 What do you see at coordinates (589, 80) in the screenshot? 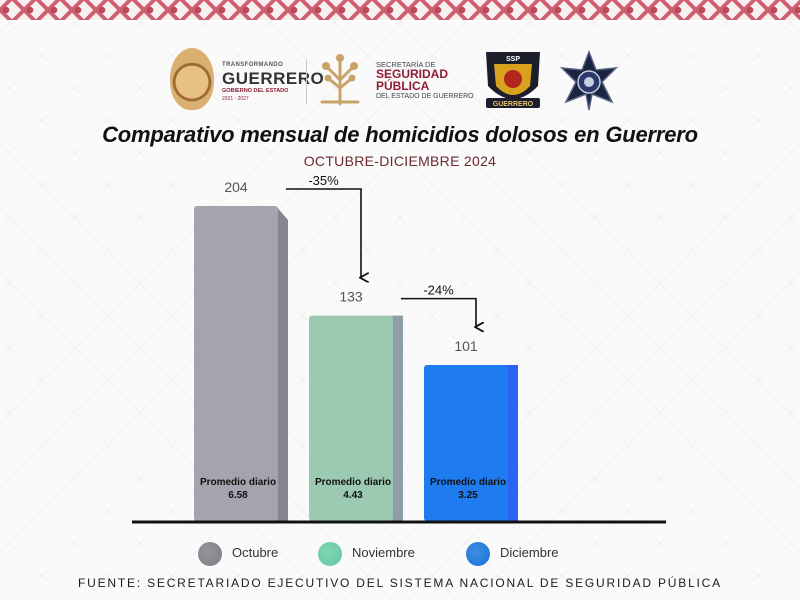
I see `police-star-icon` at bounding box center [589, 80].